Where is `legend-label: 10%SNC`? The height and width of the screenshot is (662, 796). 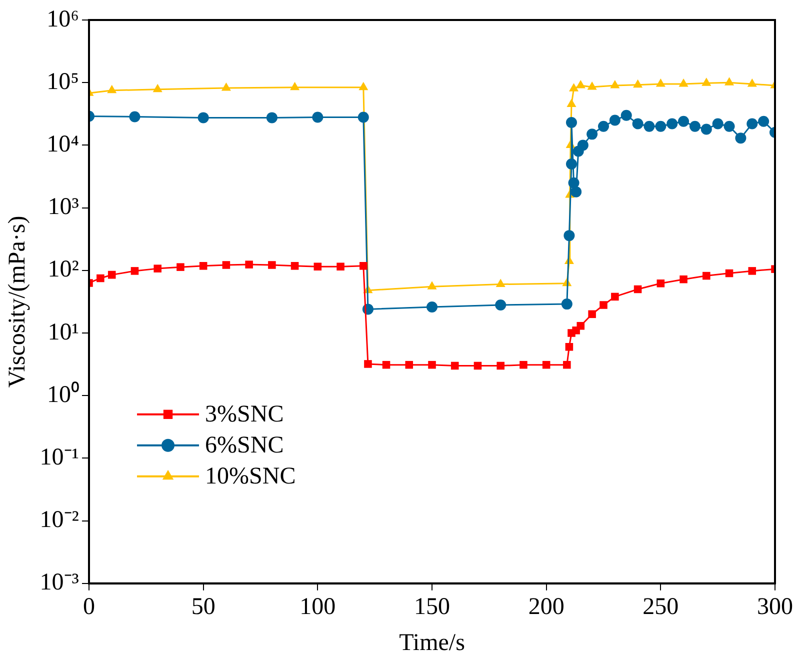
legend-label: 10%SNC is located at coordinates (250, 477).